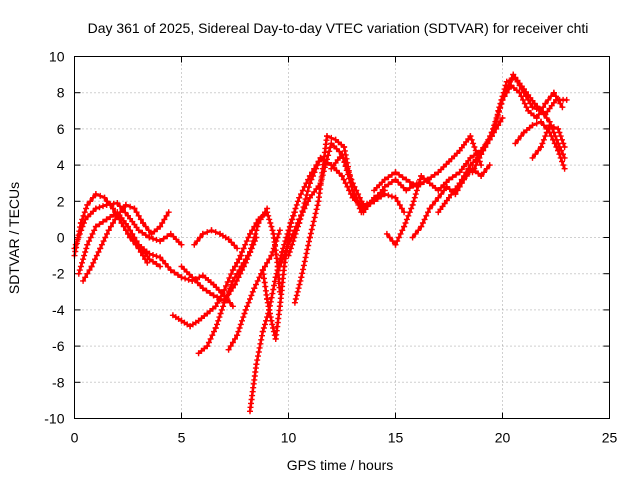 This screenshot has width=640, height=480. Describe the element at coordinates (340, 465) in the screenshot. I see `x-axis-label: GPS time / hours` at that location.